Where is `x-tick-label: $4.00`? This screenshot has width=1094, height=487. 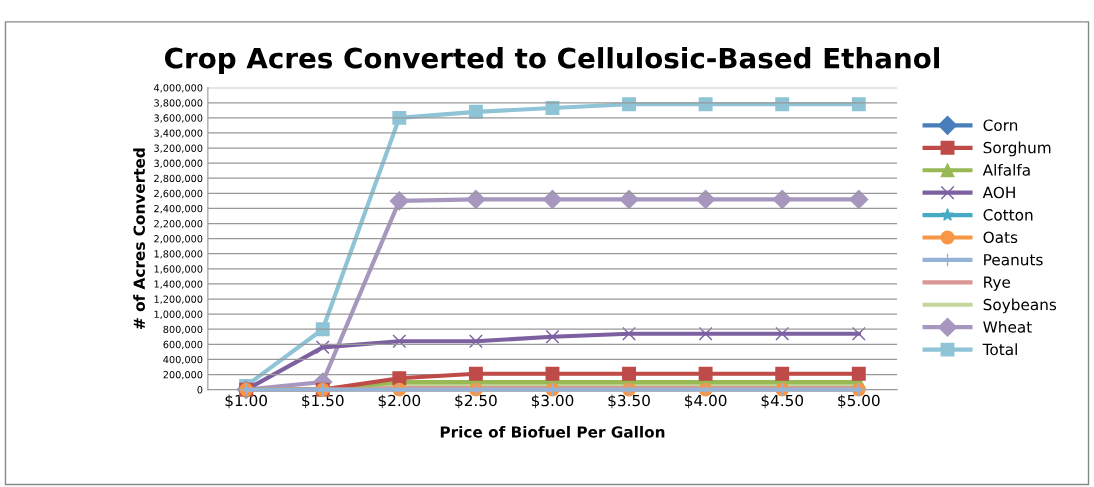
x-tick-label: $4.00 is located at coordinates (706, 401).